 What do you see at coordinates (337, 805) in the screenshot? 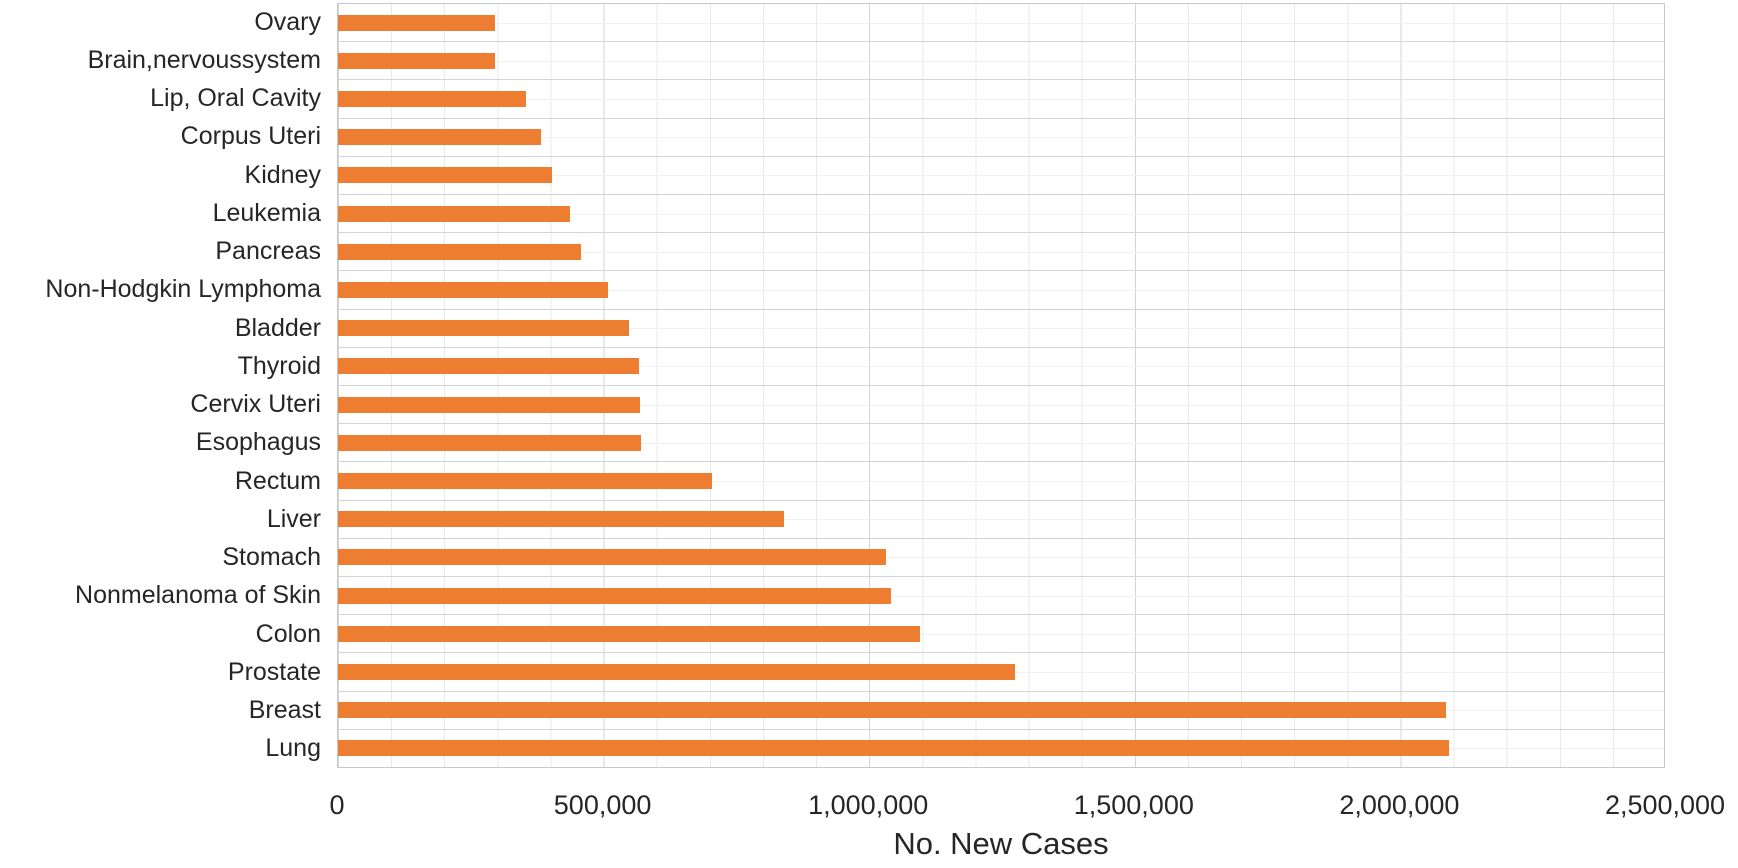
I see `x-tick-label: 0` at bounding box center [337, 805].